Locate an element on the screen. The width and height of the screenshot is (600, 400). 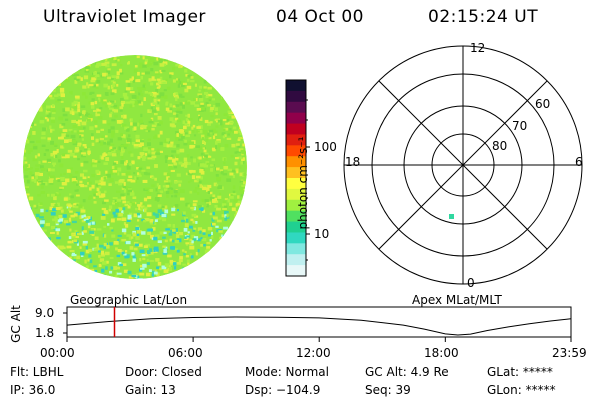
mlat-label-80: 80 is located at coordinates (500, 146).